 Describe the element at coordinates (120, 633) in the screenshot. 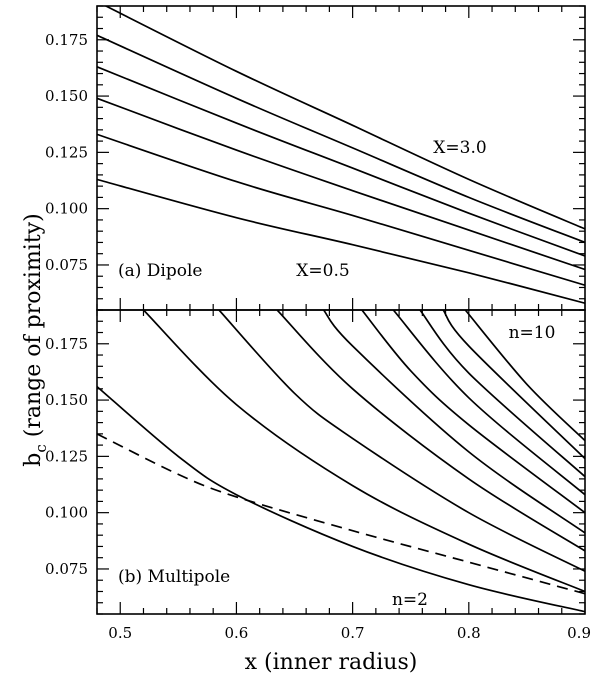

I see `x-tick-label: 0.5` at that location.